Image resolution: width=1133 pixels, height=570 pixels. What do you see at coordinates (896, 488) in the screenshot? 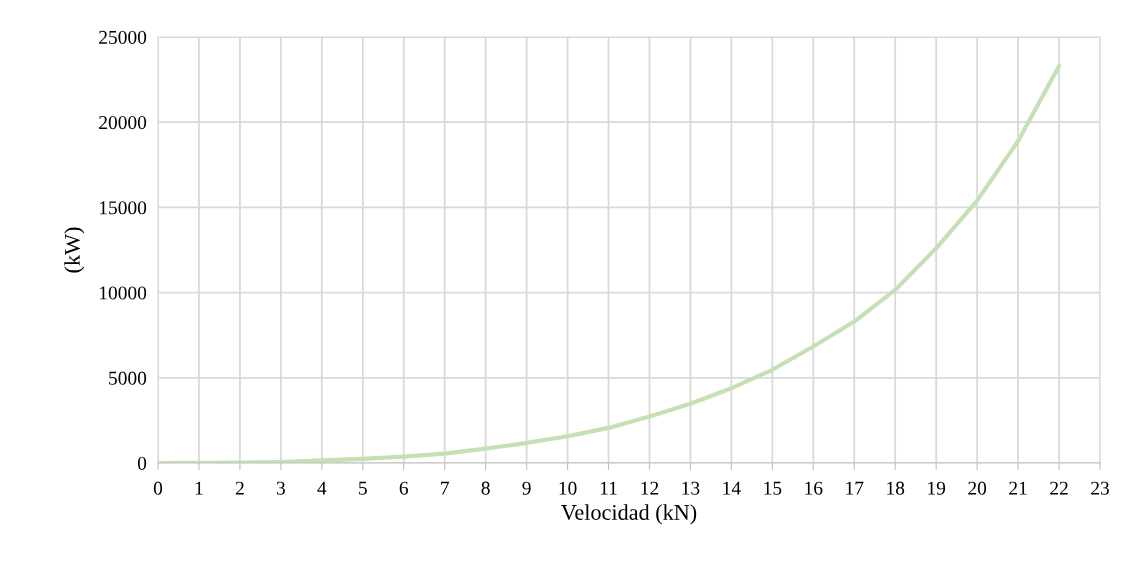
I see `x-tick-label: 18` at bounding box center [896, 488].